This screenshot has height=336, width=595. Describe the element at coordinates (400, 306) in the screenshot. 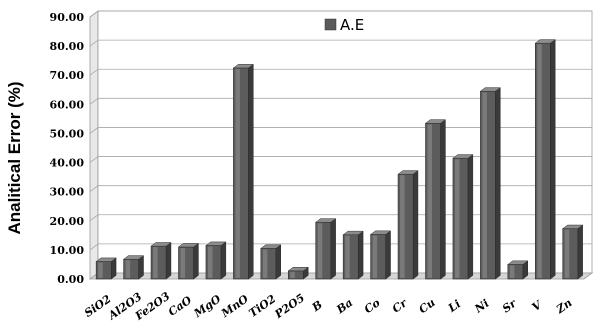

I see `x-tick-label: Cr` at that location.